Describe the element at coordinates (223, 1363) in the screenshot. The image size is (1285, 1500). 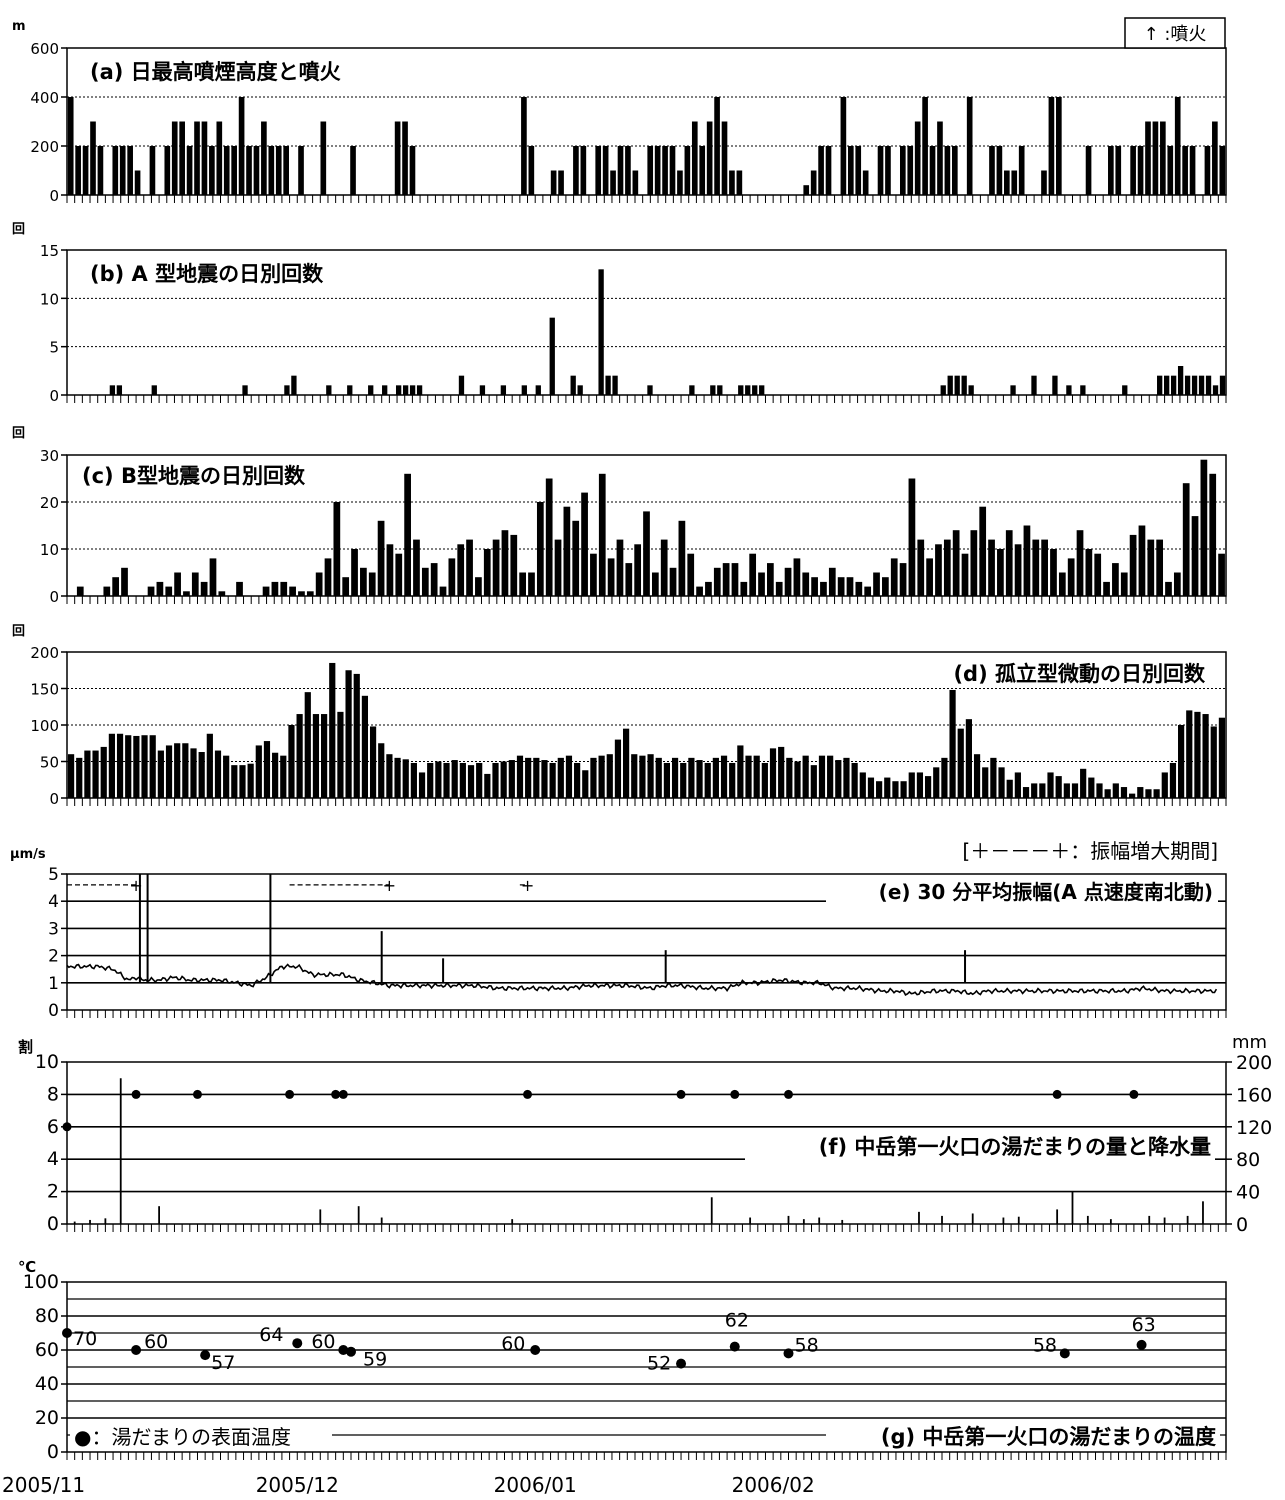
I see `temperature-label: 57` at that location.